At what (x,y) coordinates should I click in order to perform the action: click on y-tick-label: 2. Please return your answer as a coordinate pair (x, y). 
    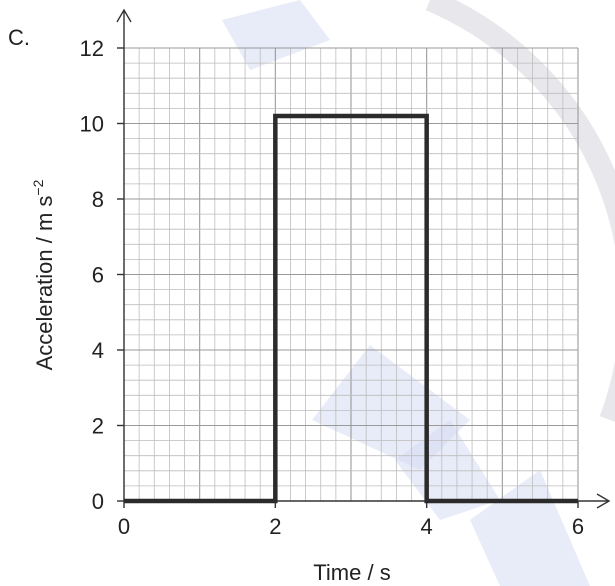
    Looking at the image, I should click on (98, 426).